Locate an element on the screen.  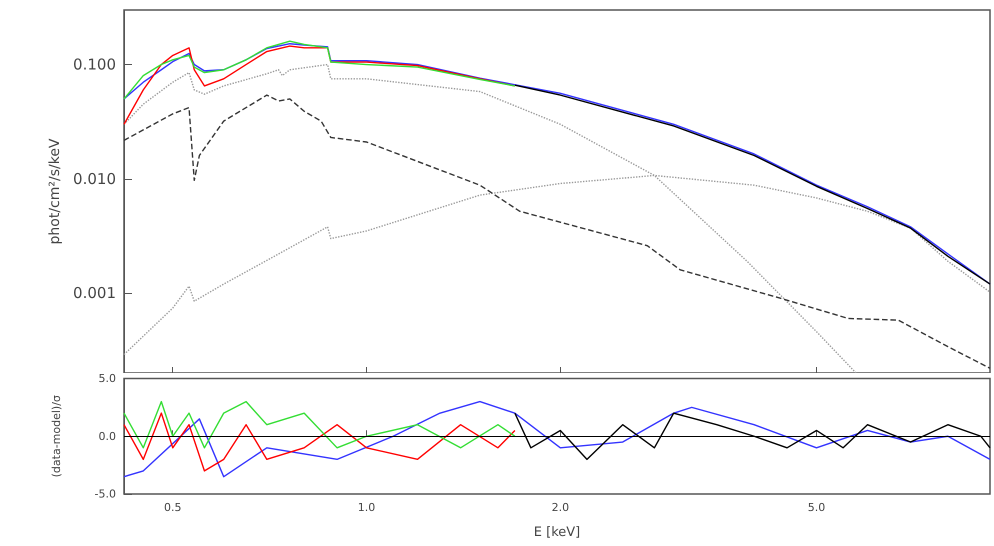
y-axis-title: phot/cm²/s/keV is located at coordinates (55, 191).